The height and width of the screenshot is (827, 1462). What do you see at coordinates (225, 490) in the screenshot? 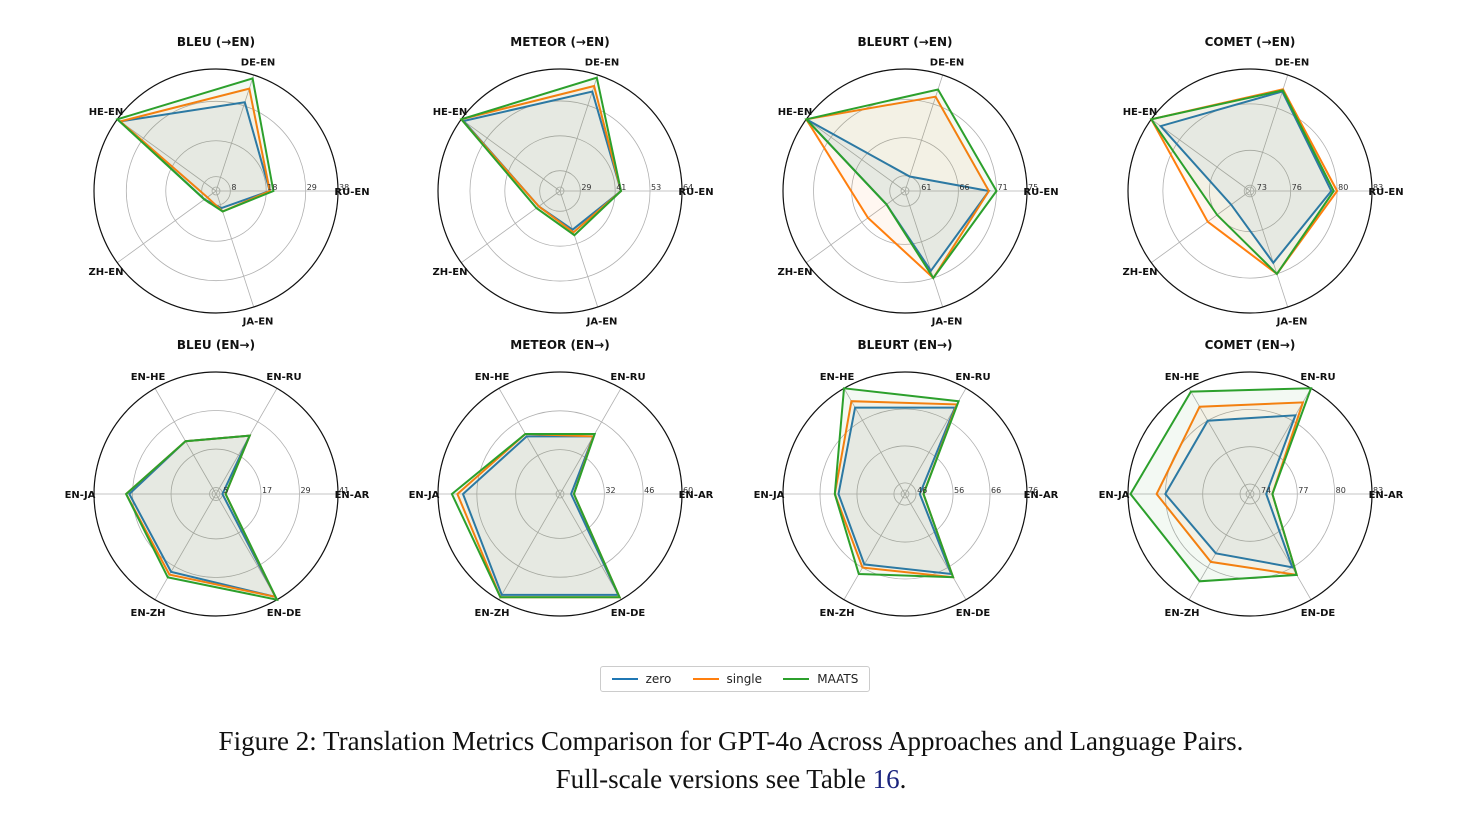
I see `tick-label: 5` at bounding box center [225, 490].